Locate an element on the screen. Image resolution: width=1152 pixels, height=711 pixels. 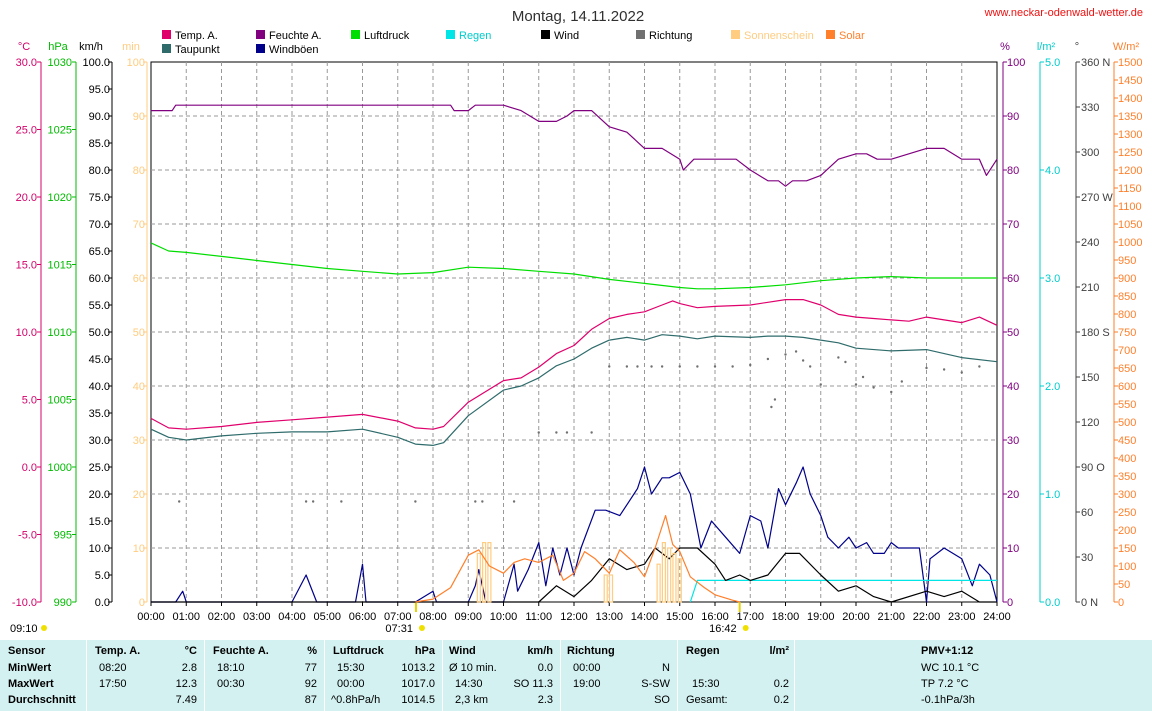
x-axis-tick-label: 16:00 is located at coordinates (715, 617).